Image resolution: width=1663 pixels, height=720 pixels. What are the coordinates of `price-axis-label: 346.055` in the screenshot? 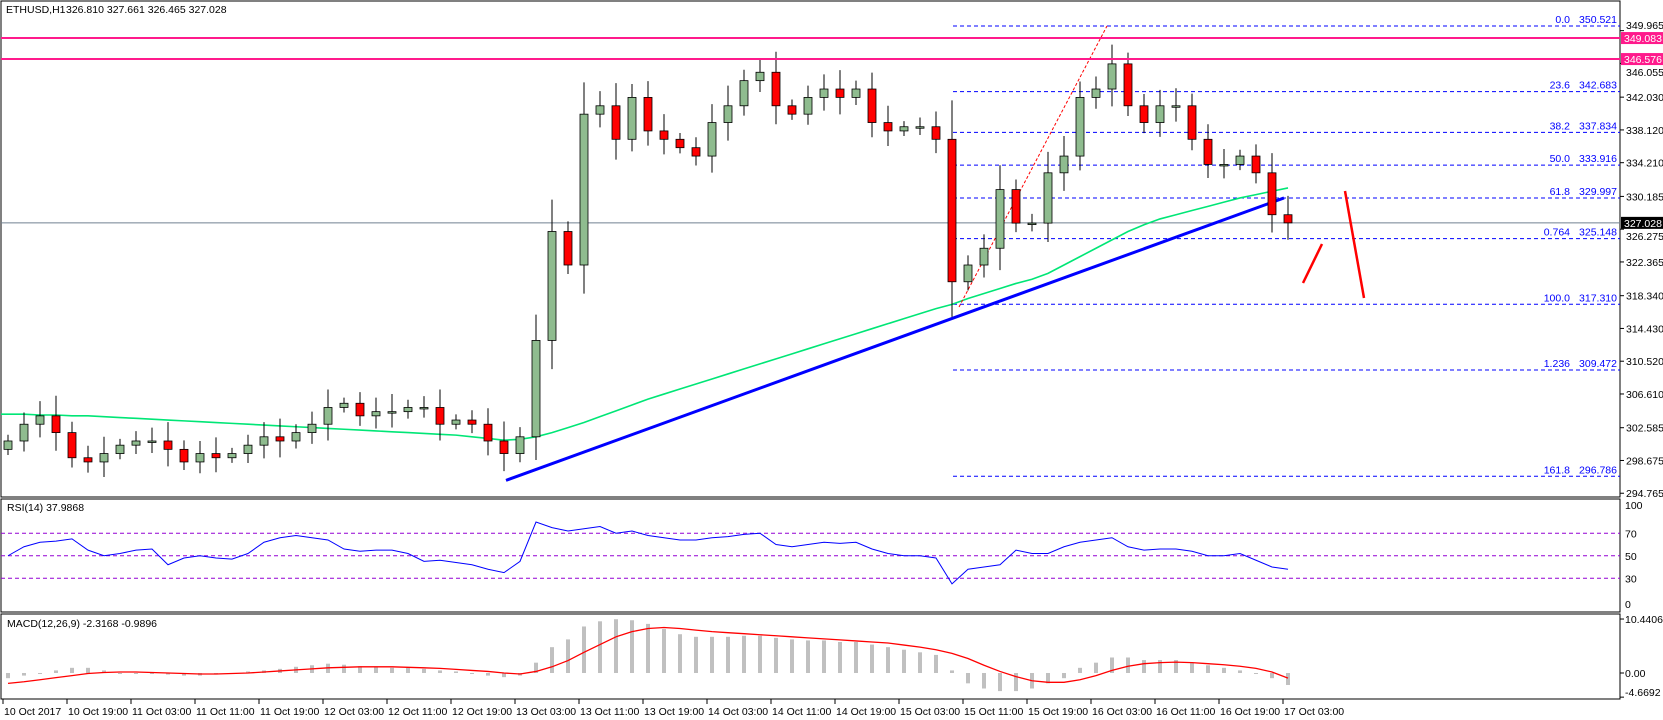 It's located at (1644, 73).